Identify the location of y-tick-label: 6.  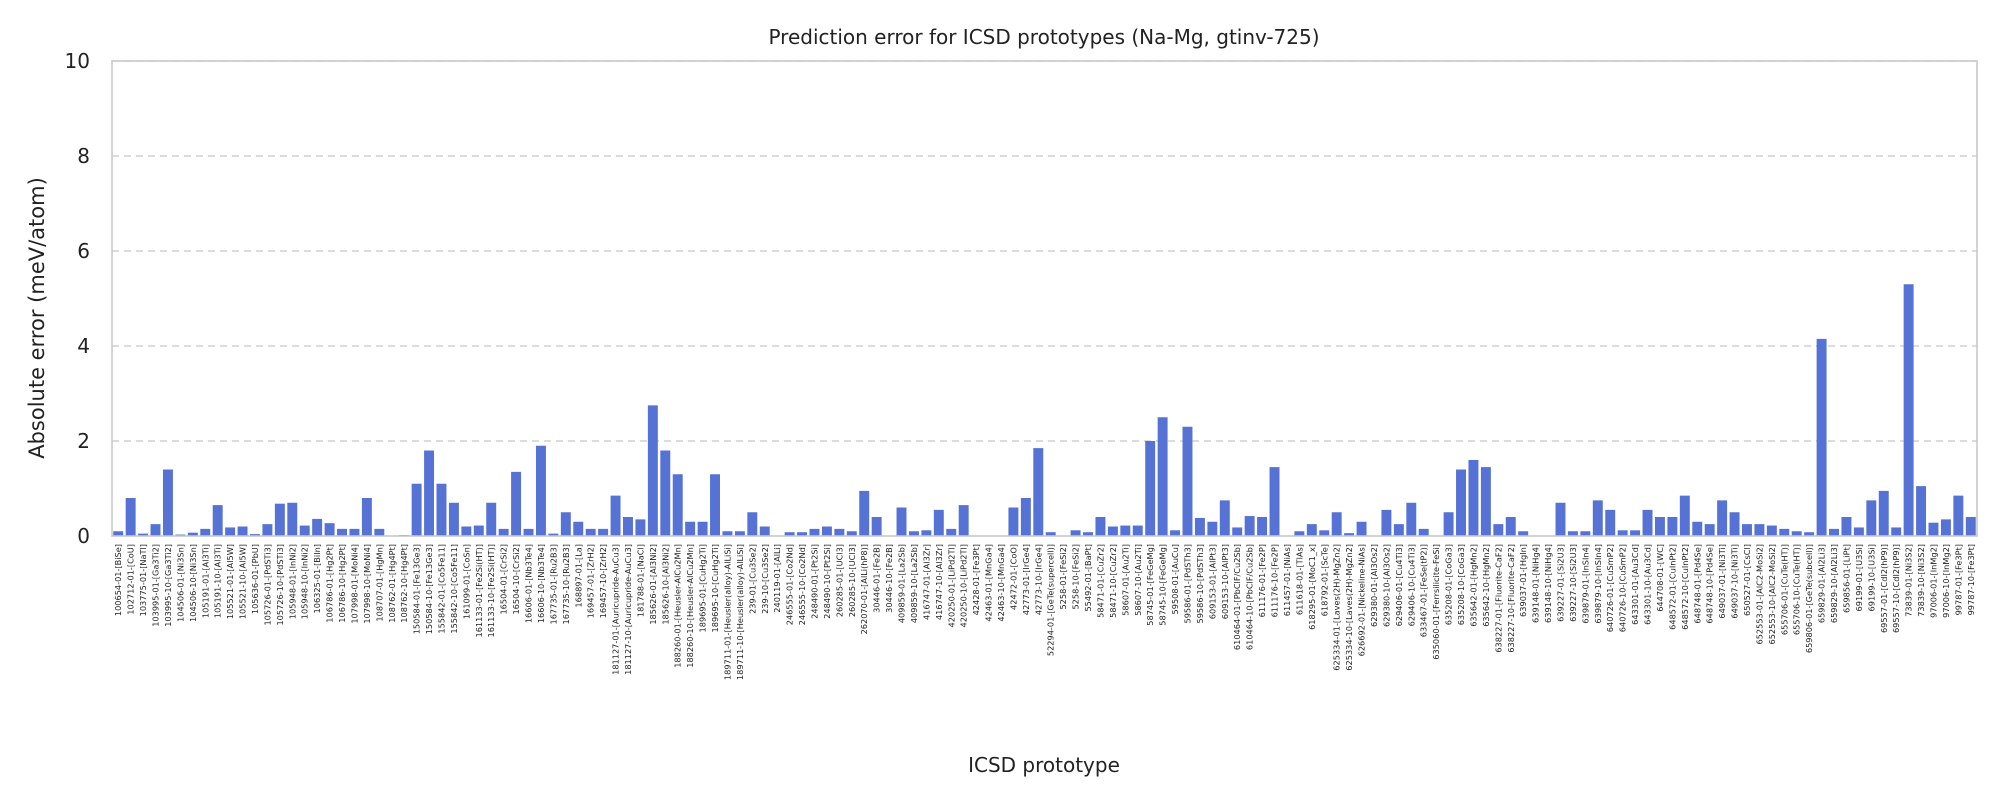
(83, 251).